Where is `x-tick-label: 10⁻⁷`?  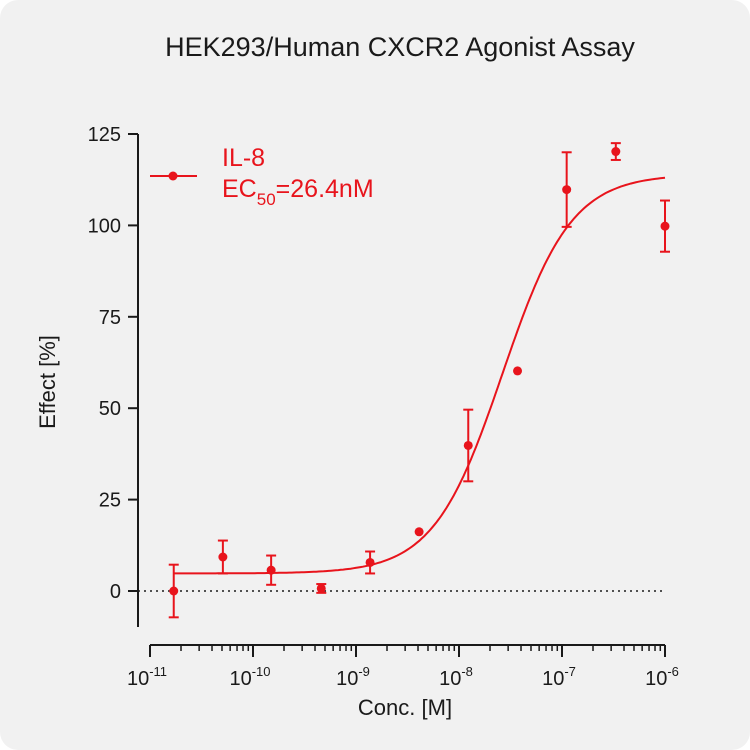 x-tick-label: 10⁻⁷ is located at coordinates (559, 677).